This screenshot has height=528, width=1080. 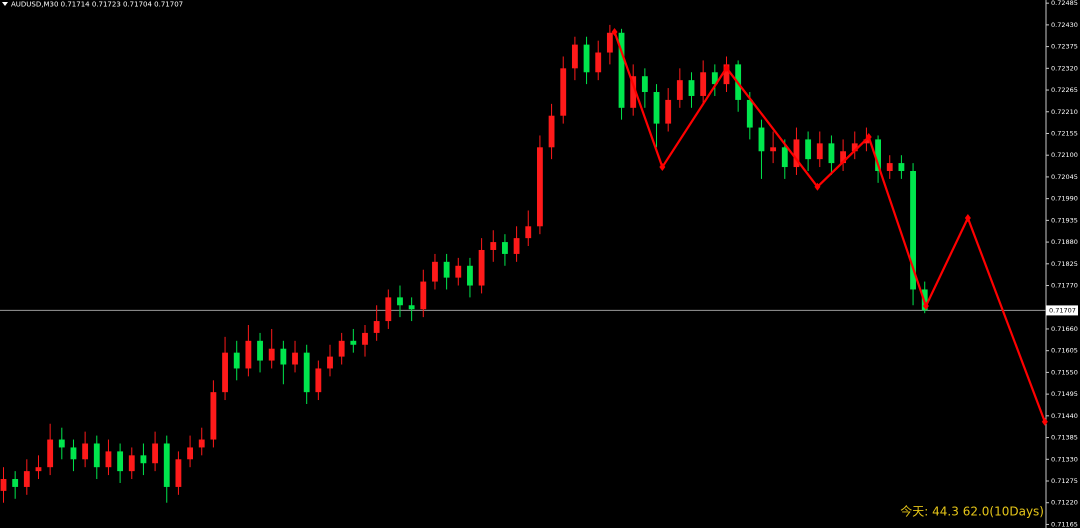 I want to click on y-tick-label: 0.71770, so click(x=1064, y=286).